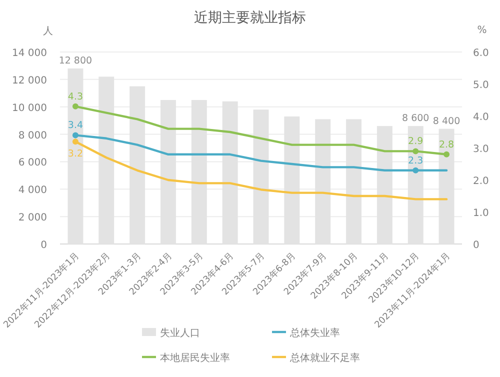 The image size is (500, 377). I want to click on legend-label: 总体就业不足率, so click(324, 358).